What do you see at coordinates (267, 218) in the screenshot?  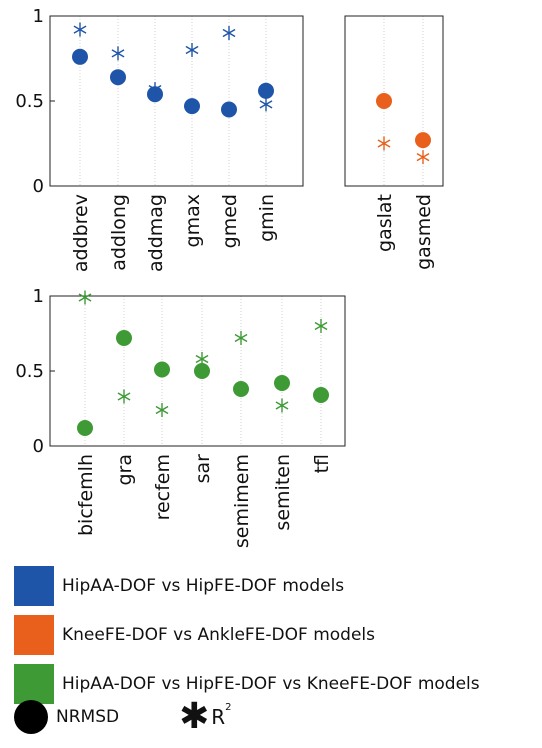 I see `category-label-gmin: gmin` at bounding box center [267, 218].